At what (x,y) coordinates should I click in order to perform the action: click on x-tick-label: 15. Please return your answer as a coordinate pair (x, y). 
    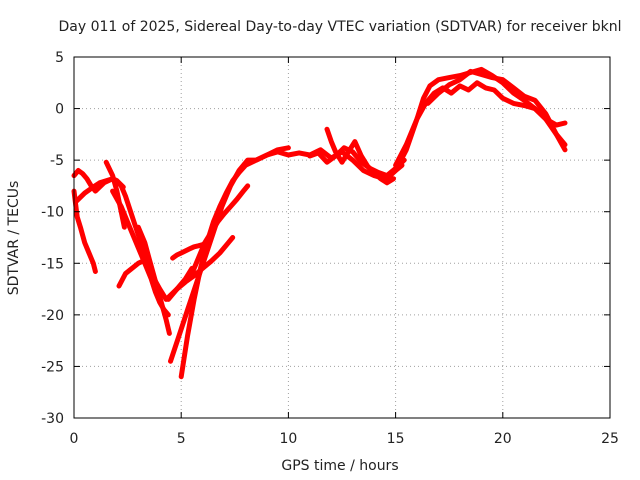
    Looking at the image, I should click on (396, 439).